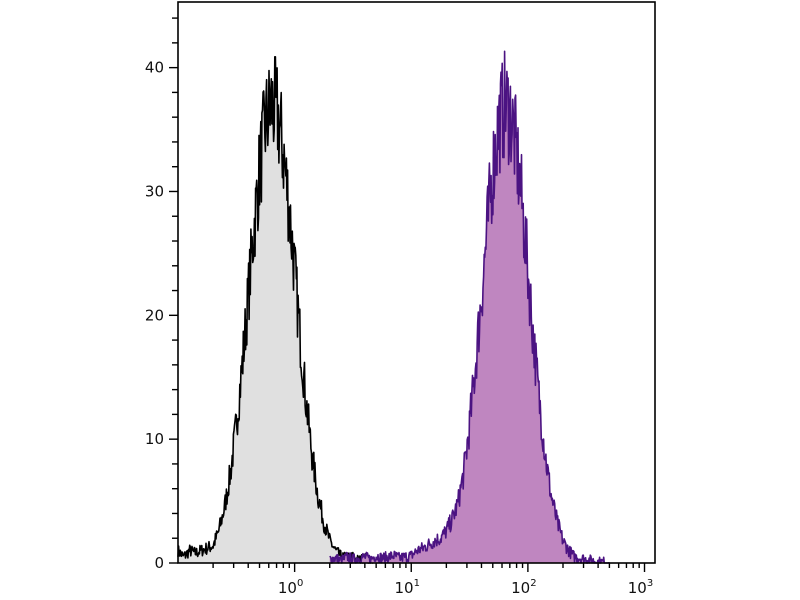 The height and width of the screenshot is (600, 800). I want to click on y-tick-label: 20, so click(154, 315).